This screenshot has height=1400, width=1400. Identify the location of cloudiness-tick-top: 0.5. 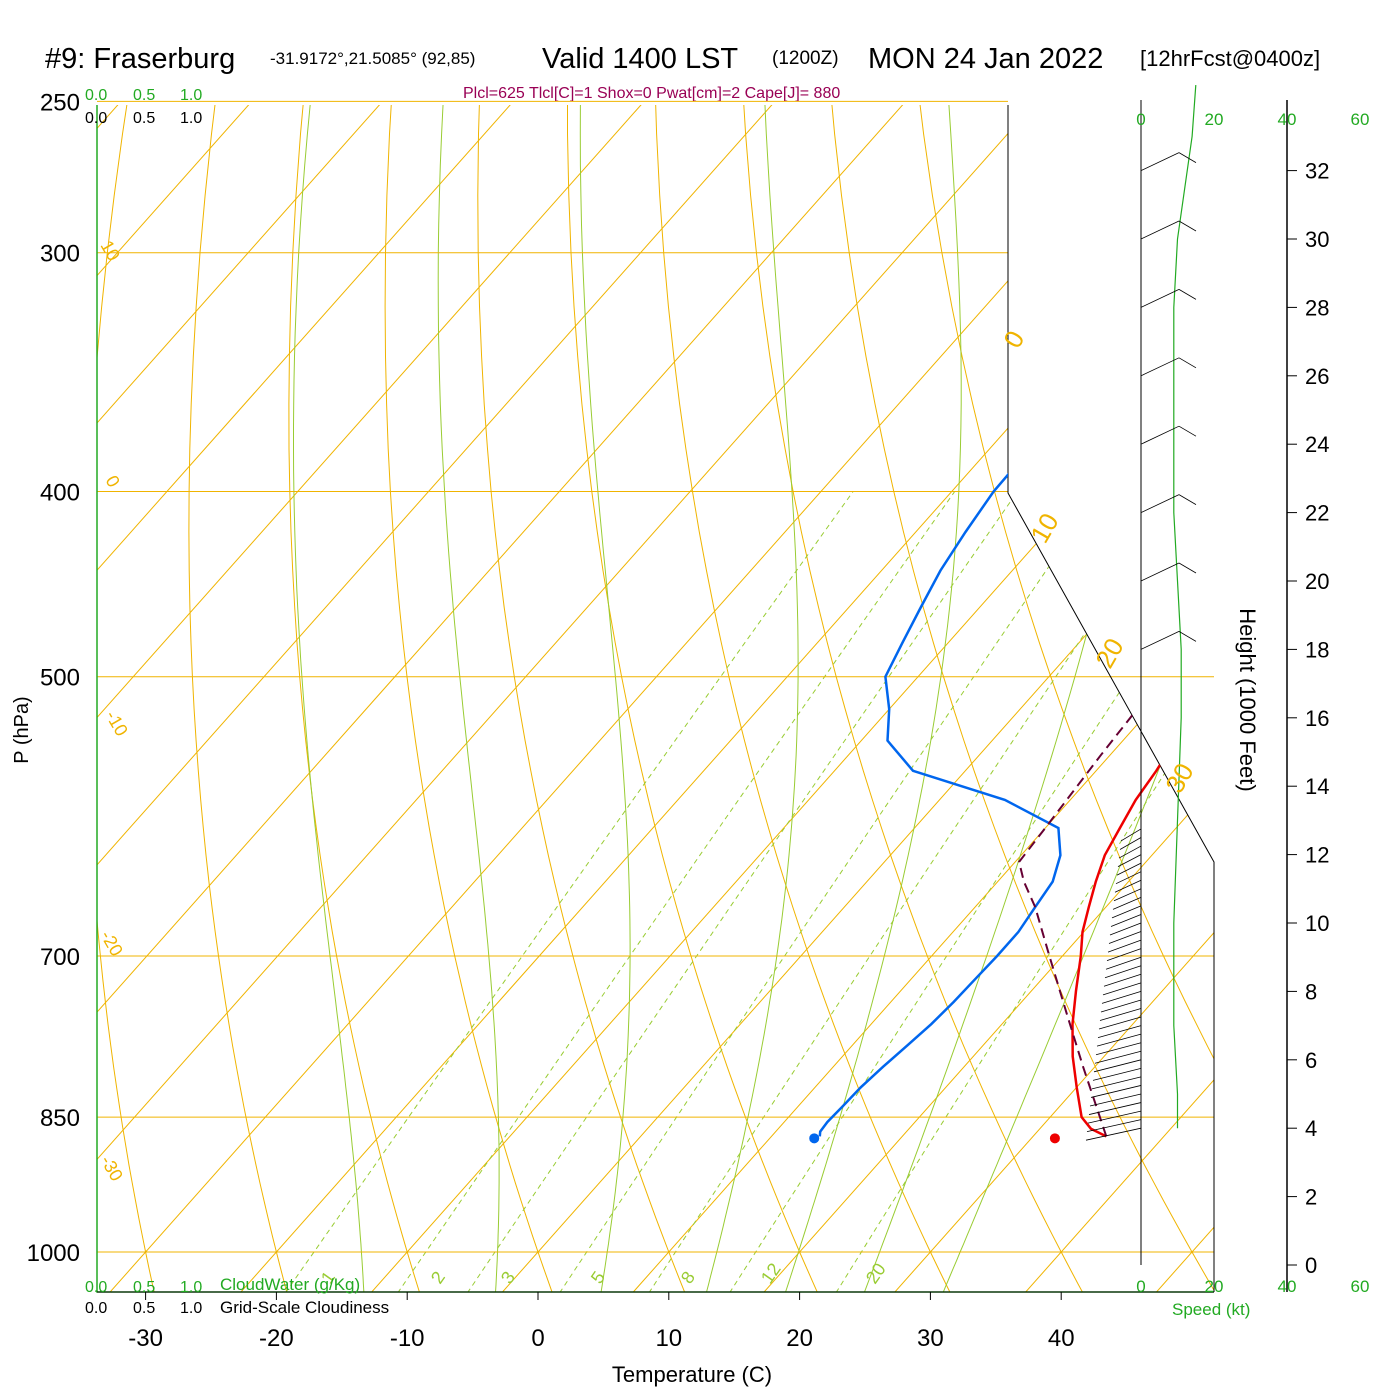
(144, 118).